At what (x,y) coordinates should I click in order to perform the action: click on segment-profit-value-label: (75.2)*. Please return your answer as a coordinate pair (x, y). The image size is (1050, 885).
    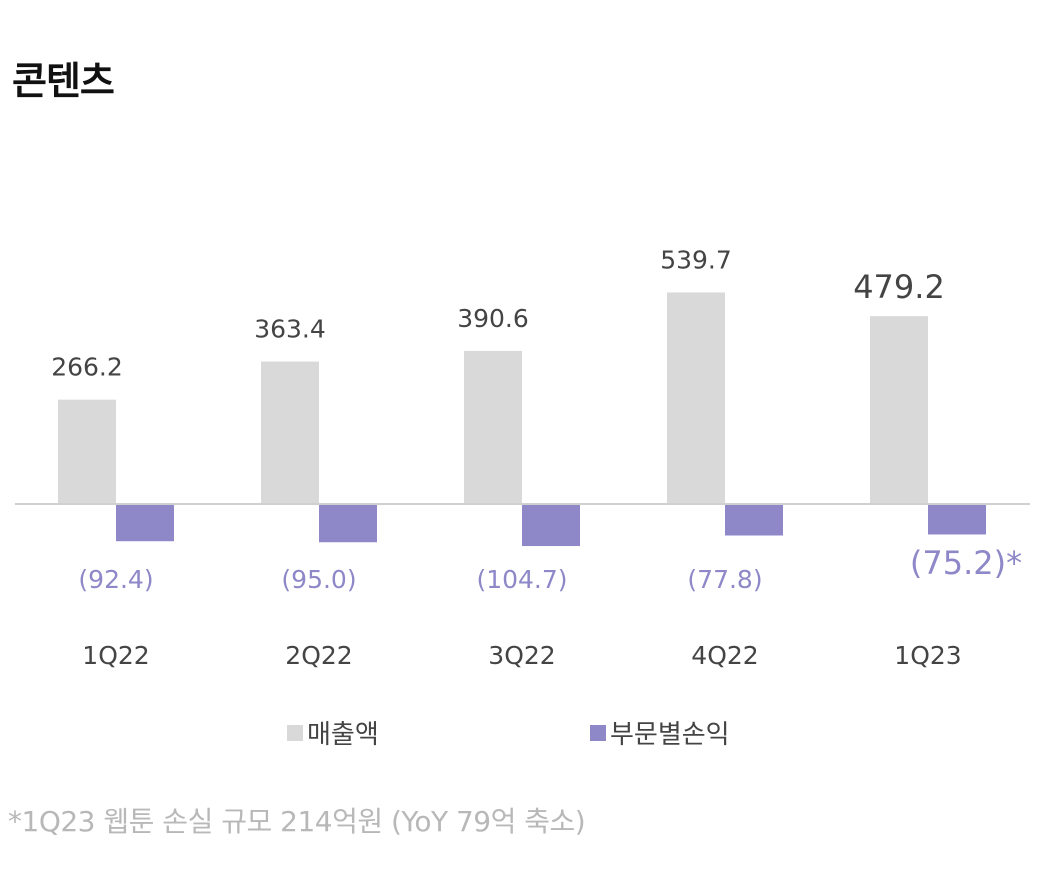
    Looking at the image, I should click on (966, 563).